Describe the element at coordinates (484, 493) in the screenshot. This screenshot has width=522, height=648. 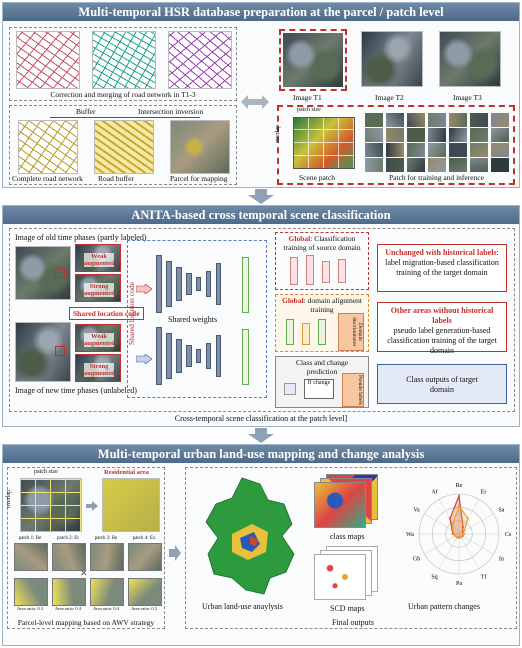
I see `radar-axis-label: Er` at that location.